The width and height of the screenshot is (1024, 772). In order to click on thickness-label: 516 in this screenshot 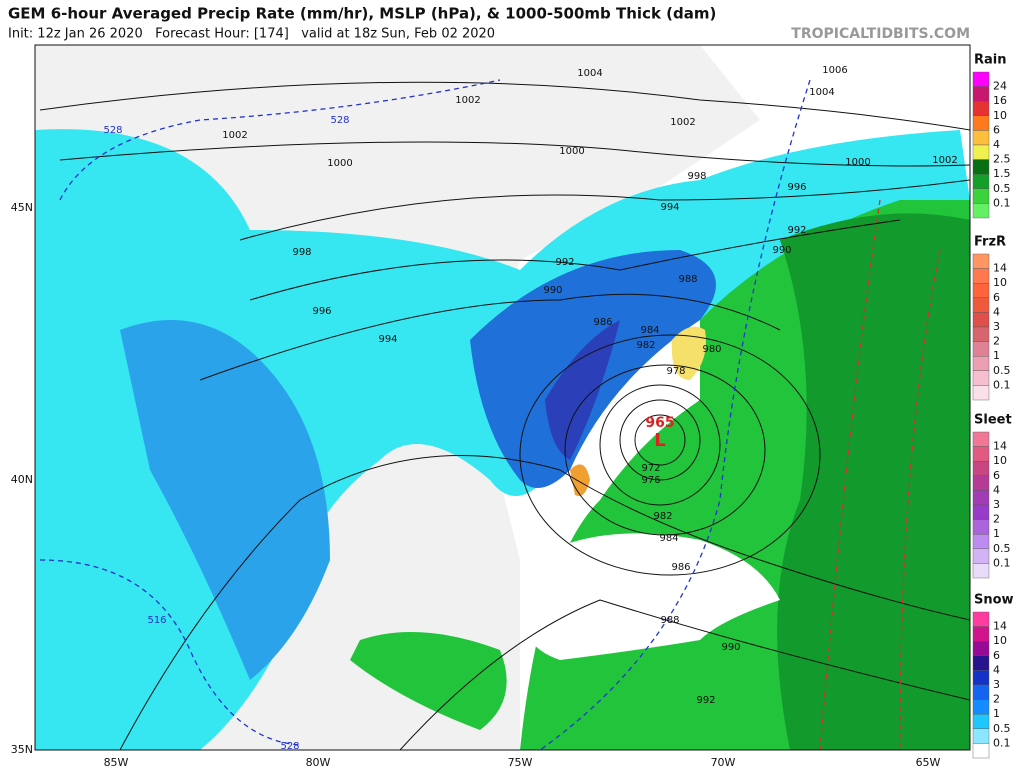, I will do `click(156, 620)`.